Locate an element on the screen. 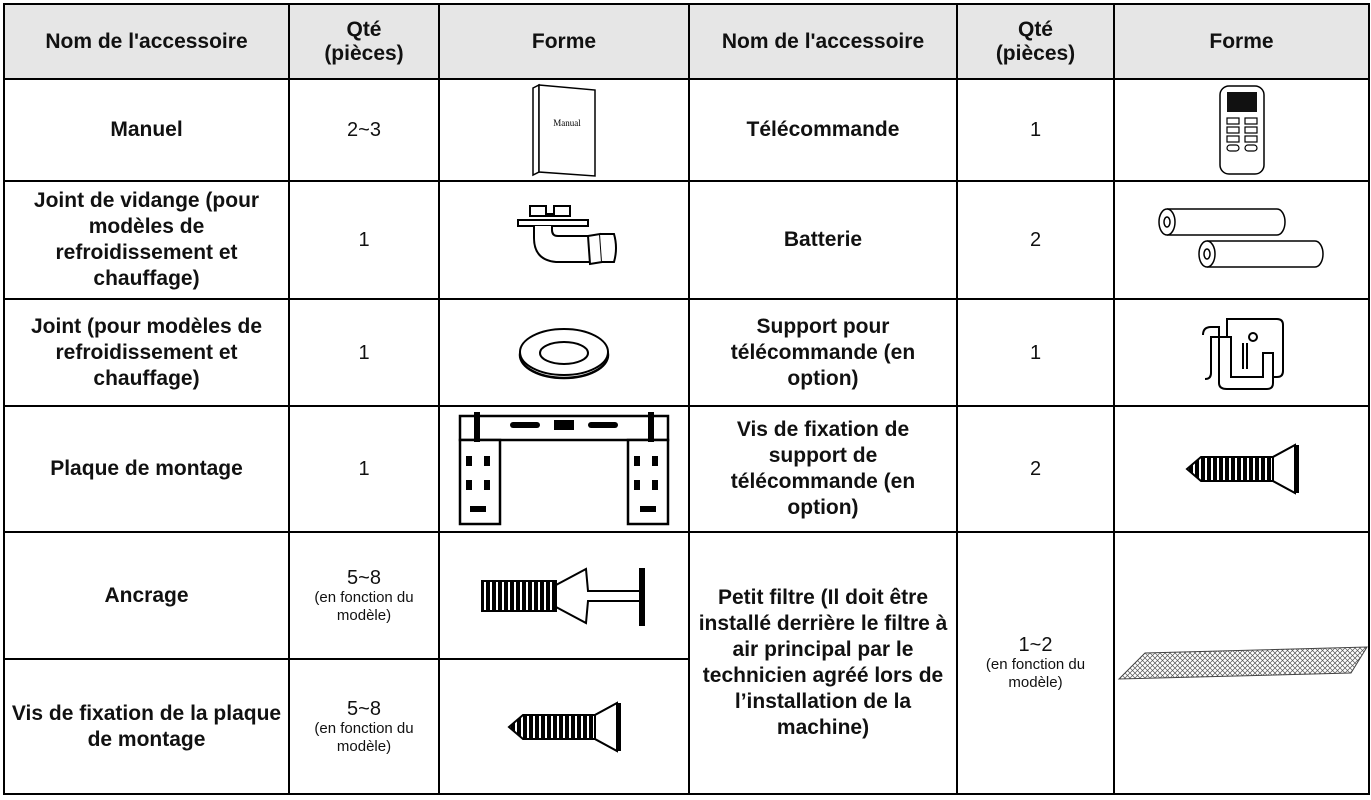 The image size is (1371, 800). qty-cell: 2~3 is located at coordinates (364, 130).